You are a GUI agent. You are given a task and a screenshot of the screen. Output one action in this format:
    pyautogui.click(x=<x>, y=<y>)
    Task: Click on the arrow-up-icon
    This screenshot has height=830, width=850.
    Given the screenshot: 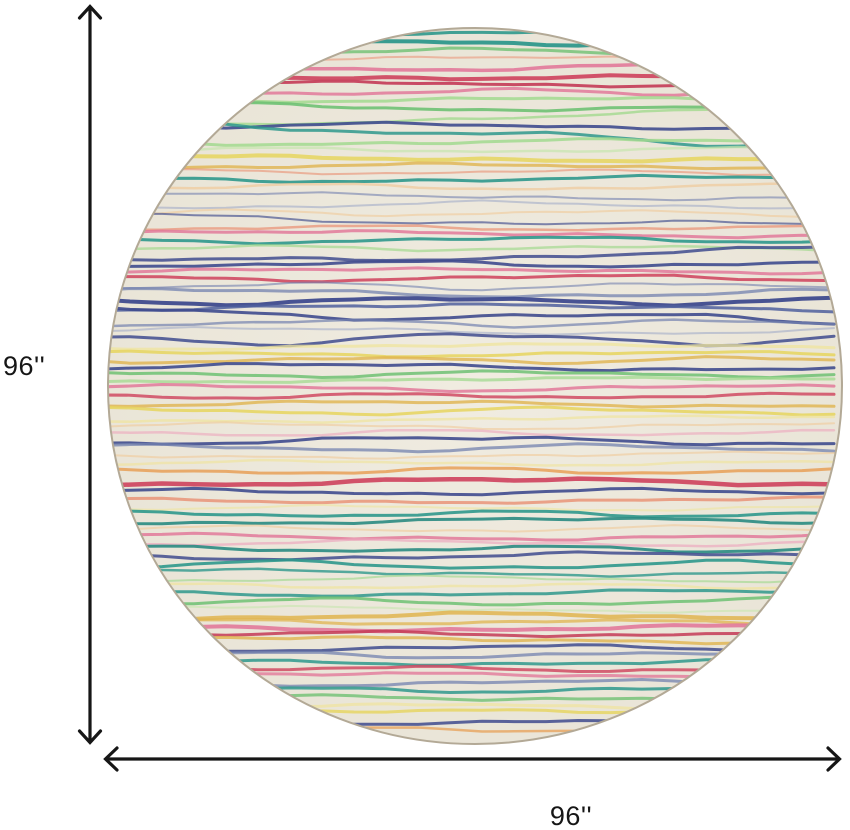 What is the action you would take?
    pyautogui.click(x=90, y=12)
    